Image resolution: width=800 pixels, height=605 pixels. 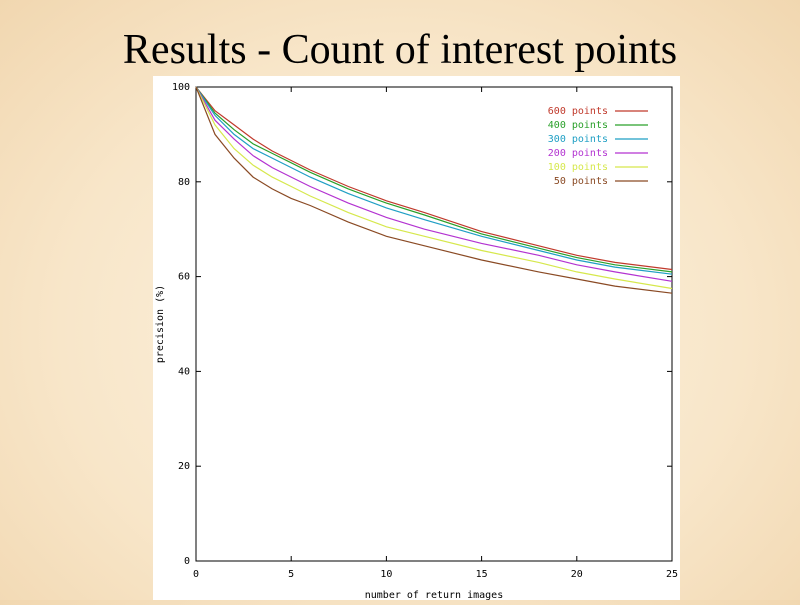 What do you see at coordinates (578, 111) in the screenshot?
I see `legend-label: 600 points` at bounding box center [578, 111].